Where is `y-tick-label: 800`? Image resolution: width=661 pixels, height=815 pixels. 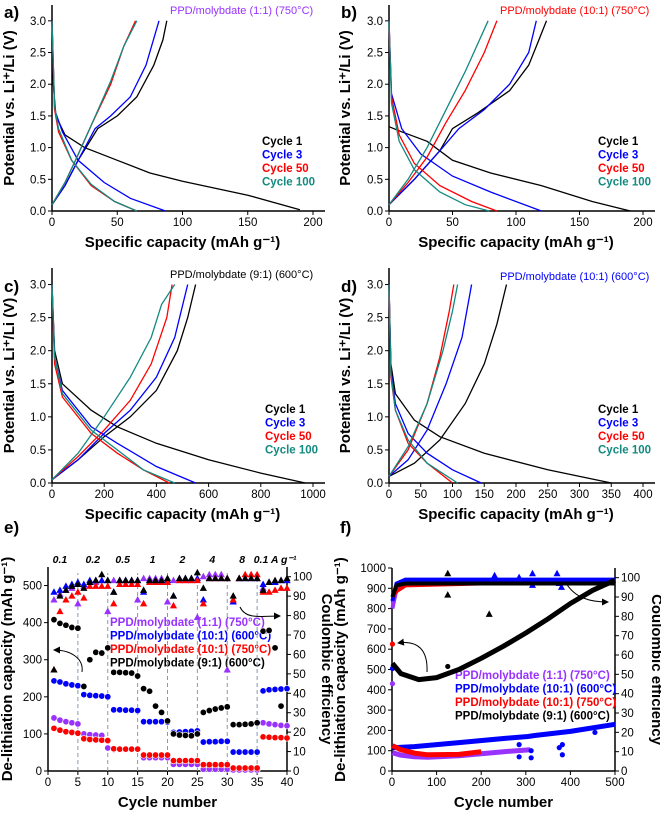
y-tick-label: 800 is located at coordinates (376, 610).